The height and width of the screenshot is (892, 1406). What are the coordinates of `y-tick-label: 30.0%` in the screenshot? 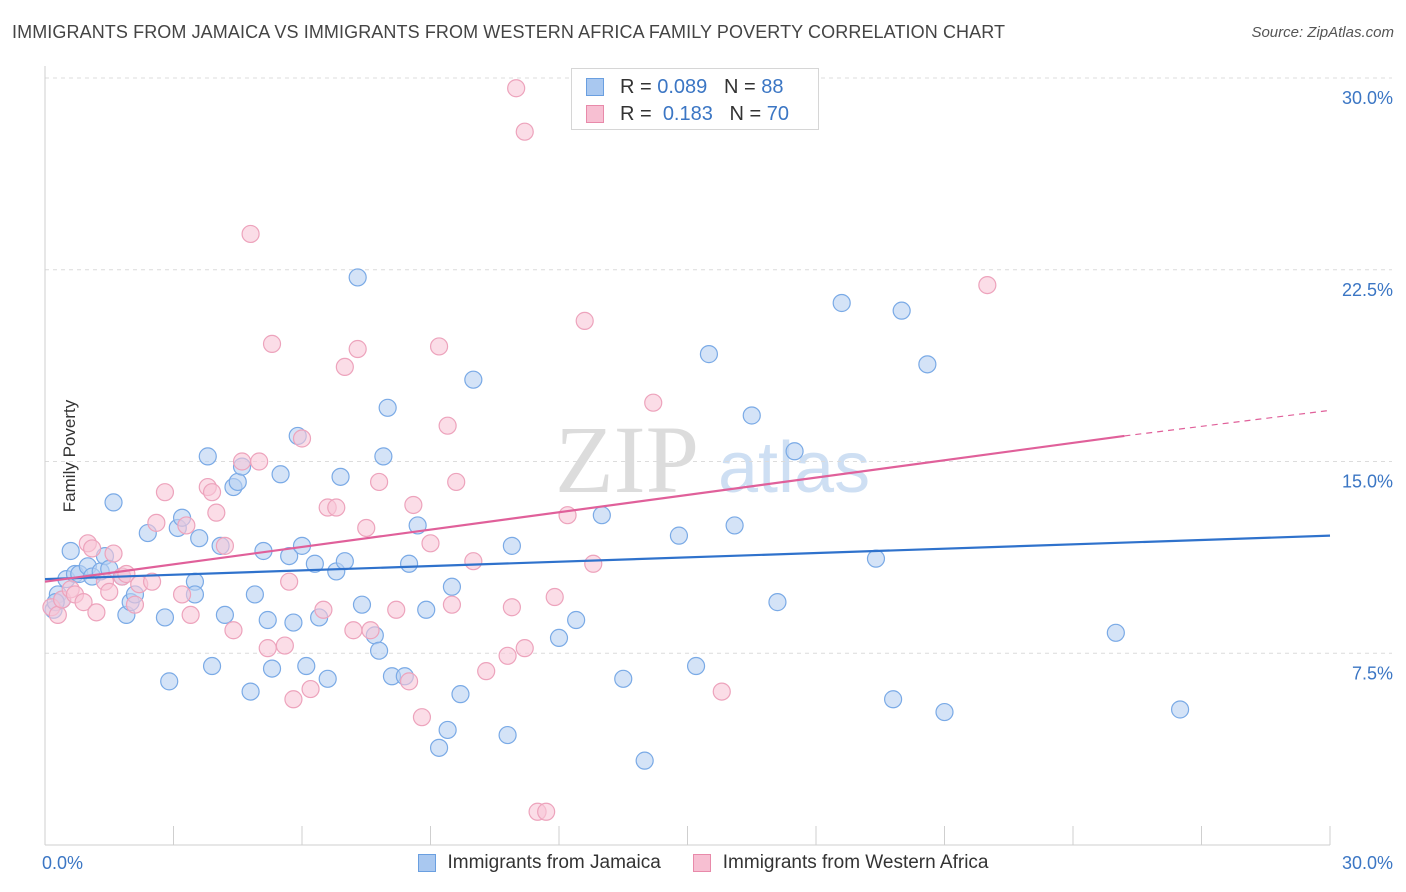 It's located at (1367, 98).